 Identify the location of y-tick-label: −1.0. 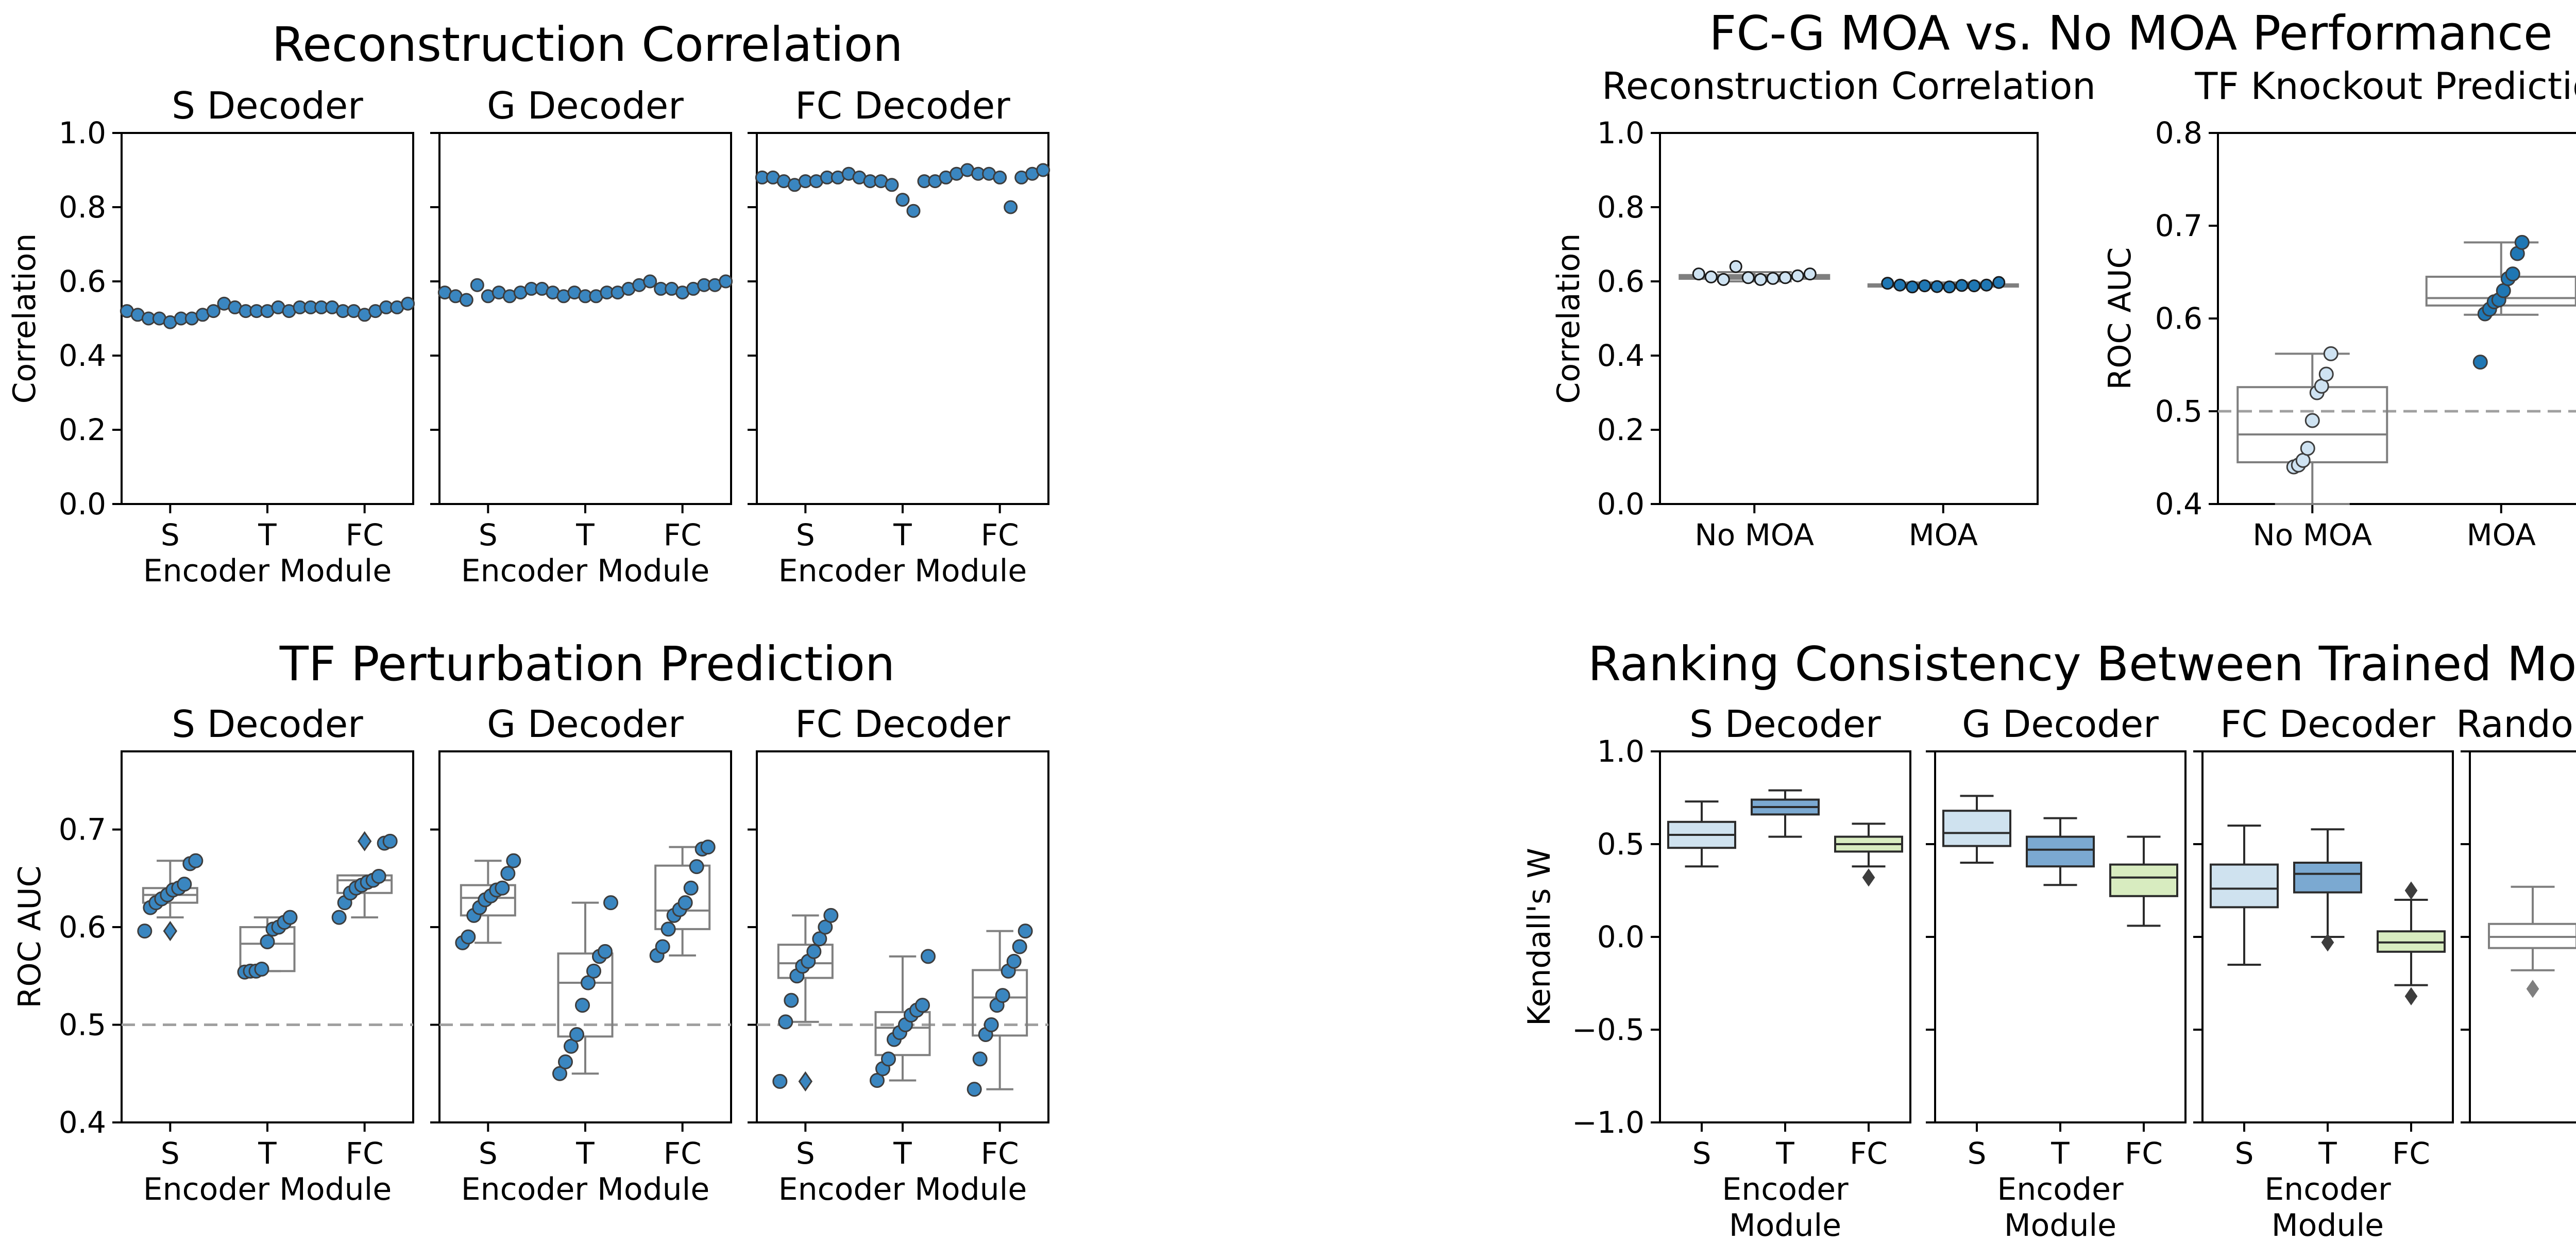
(1608, 1122).